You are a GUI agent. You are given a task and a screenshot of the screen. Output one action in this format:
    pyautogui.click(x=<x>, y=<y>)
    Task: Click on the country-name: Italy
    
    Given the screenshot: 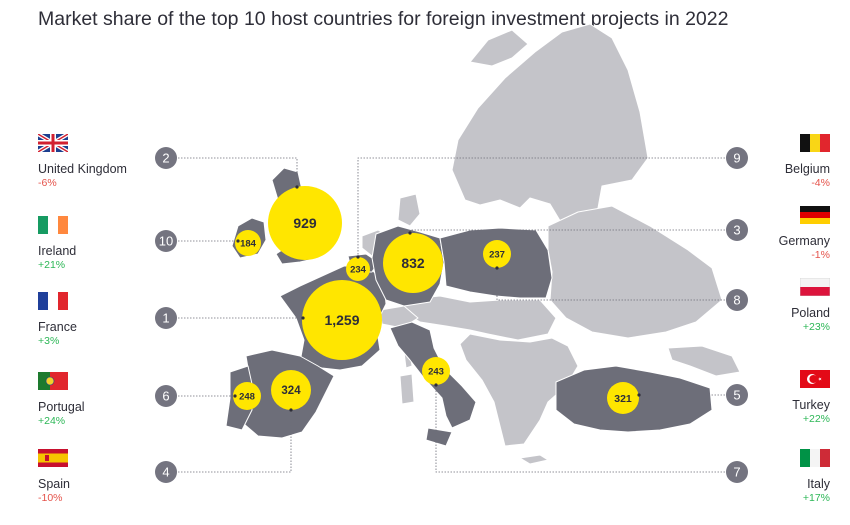 What is the action you would take?
    pyautogui.click(x=818, y=484)
    